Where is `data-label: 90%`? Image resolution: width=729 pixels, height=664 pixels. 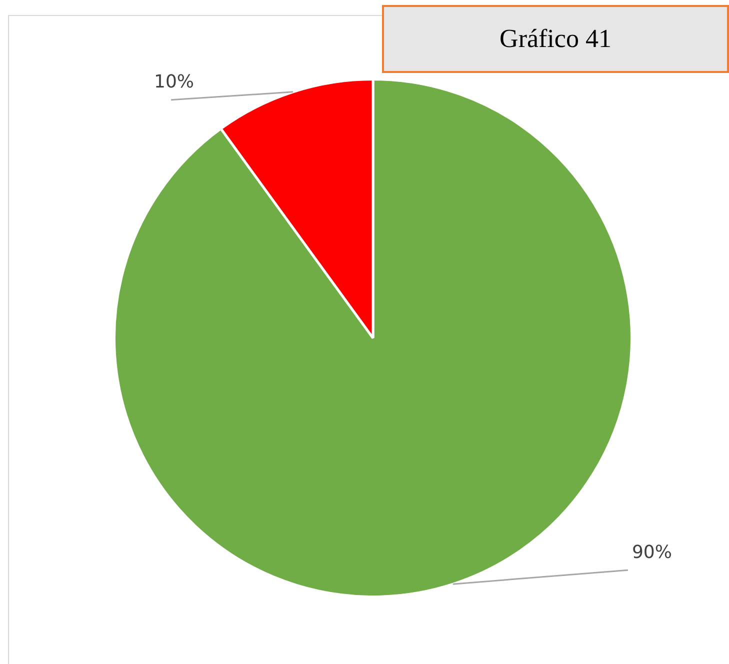
data-label: 90% is located at coordinates (652, 552).